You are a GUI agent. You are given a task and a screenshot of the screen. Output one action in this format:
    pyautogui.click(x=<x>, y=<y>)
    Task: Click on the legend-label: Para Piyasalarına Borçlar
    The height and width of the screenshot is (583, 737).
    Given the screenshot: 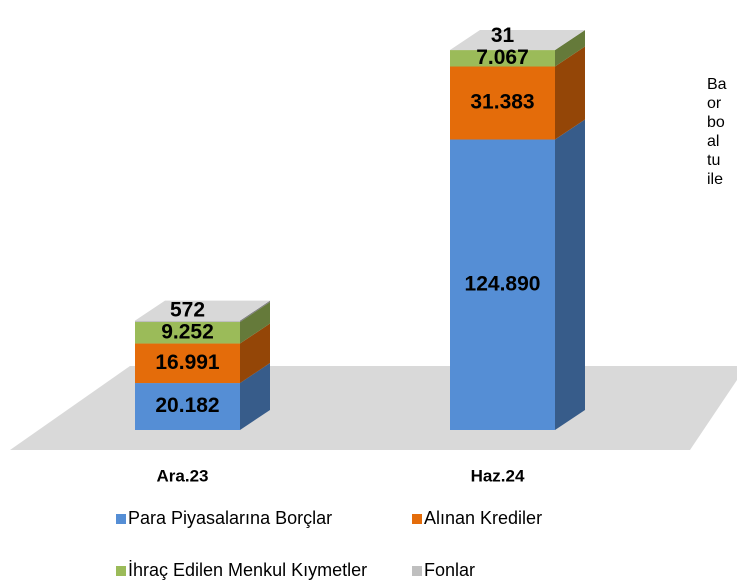 What is the action you would take?
    pyautogui.click(x=230, y=518)
    